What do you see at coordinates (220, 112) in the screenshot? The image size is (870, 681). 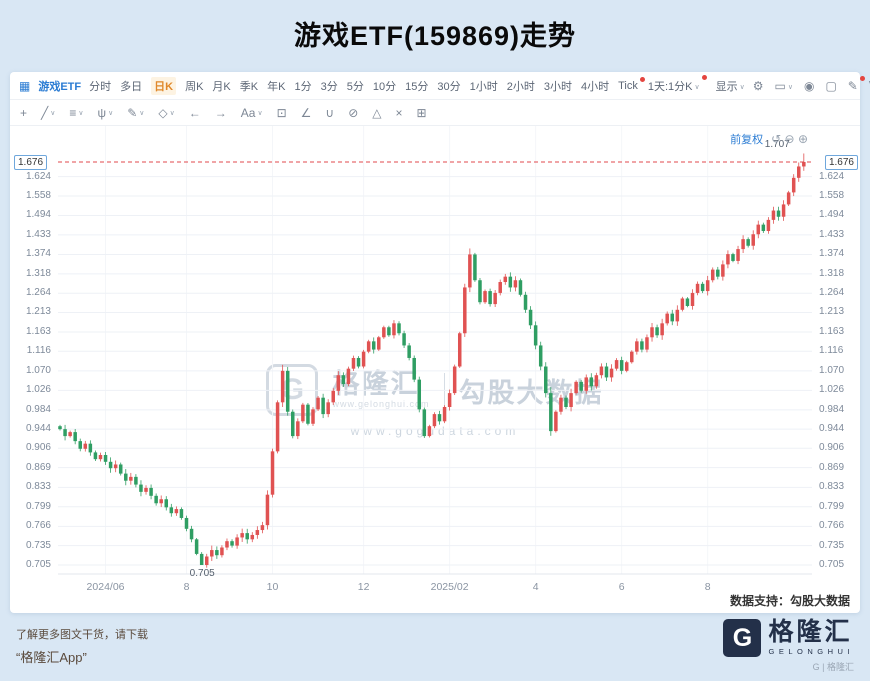 I see `arrow-right-icon: →` at bounding box center [220, 112].